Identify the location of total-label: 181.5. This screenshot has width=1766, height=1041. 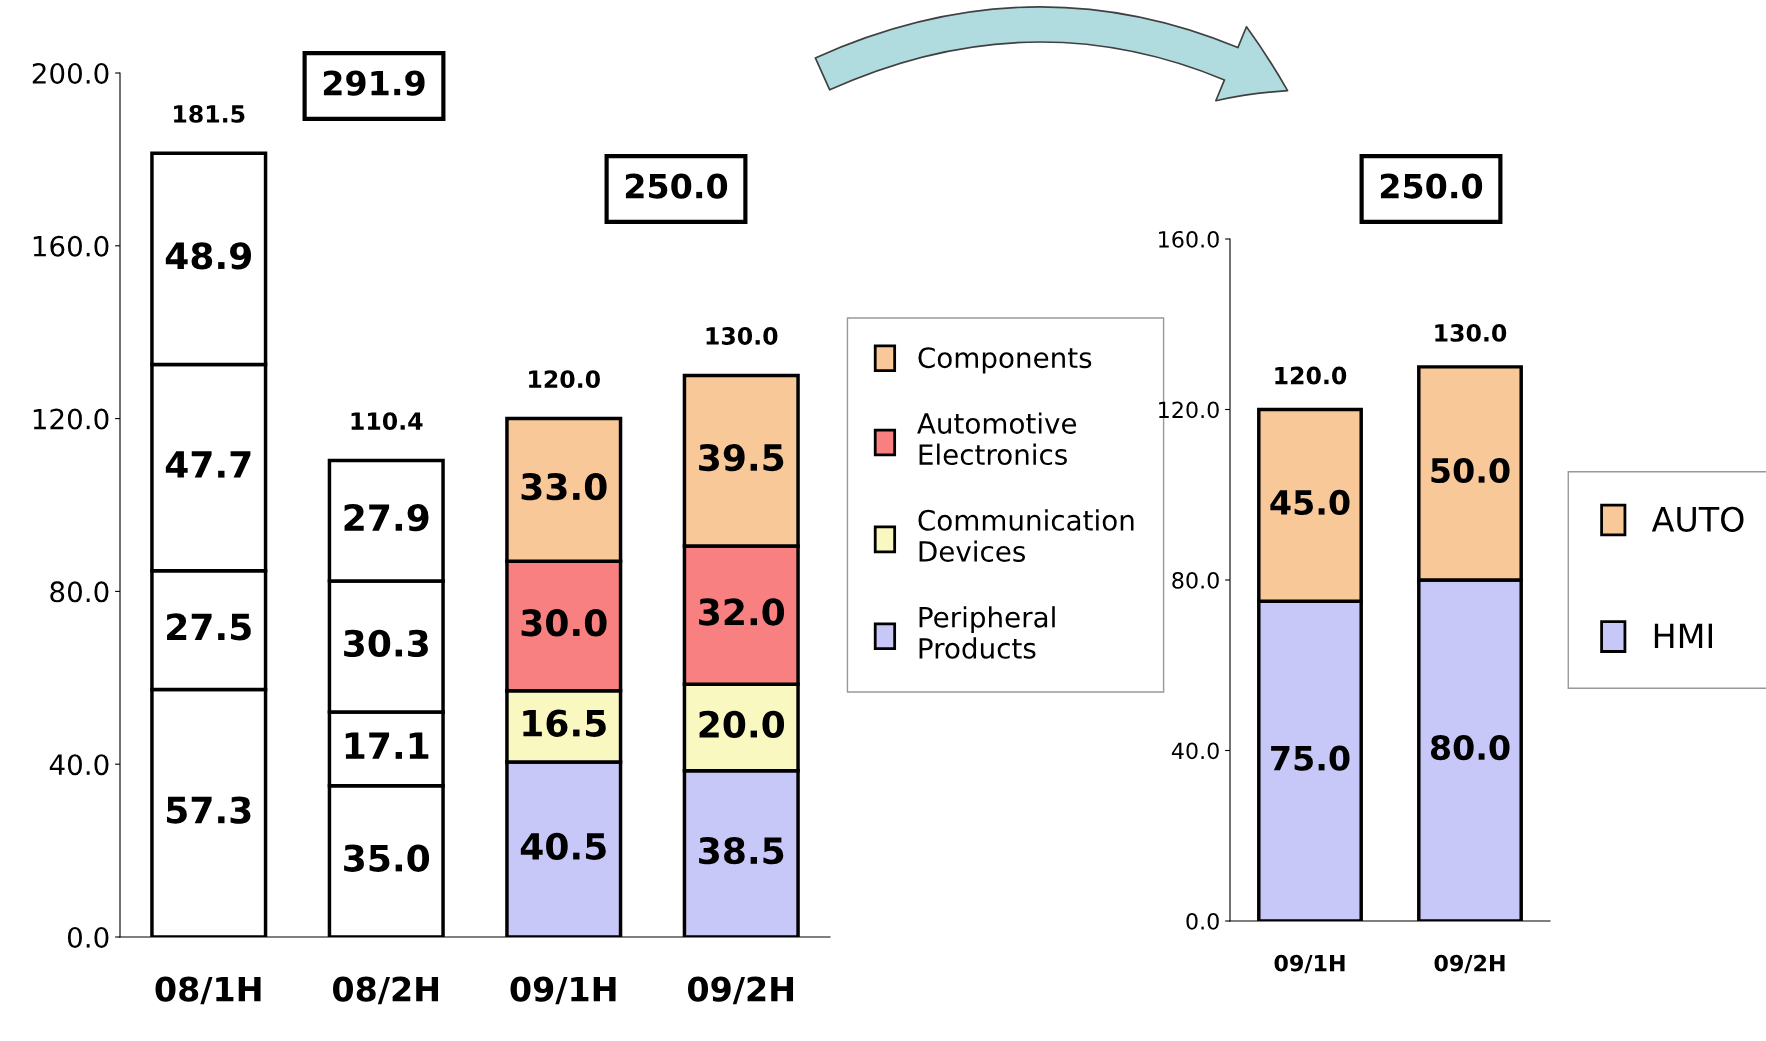
(209, 114).